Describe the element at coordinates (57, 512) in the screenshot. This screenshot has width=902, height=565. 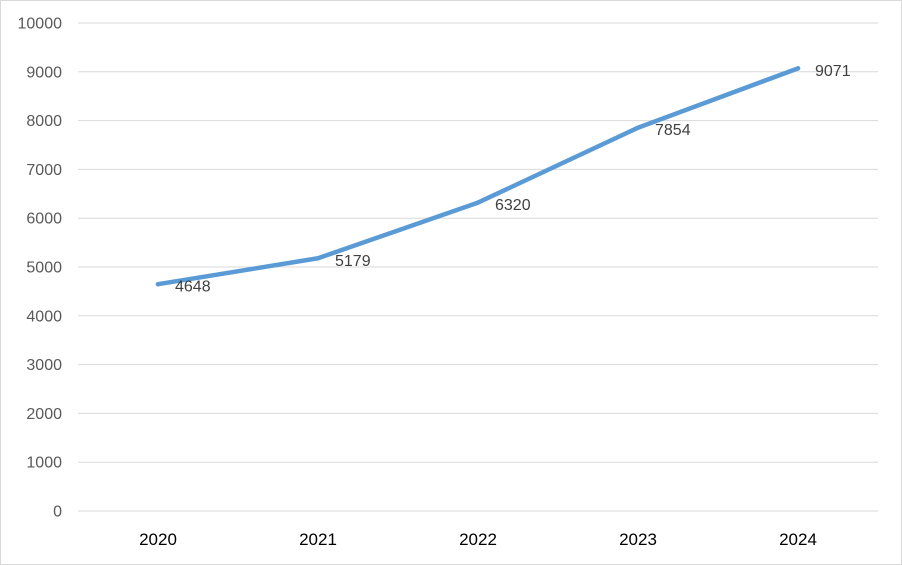
I see `y-tick-label: 0` at that location.